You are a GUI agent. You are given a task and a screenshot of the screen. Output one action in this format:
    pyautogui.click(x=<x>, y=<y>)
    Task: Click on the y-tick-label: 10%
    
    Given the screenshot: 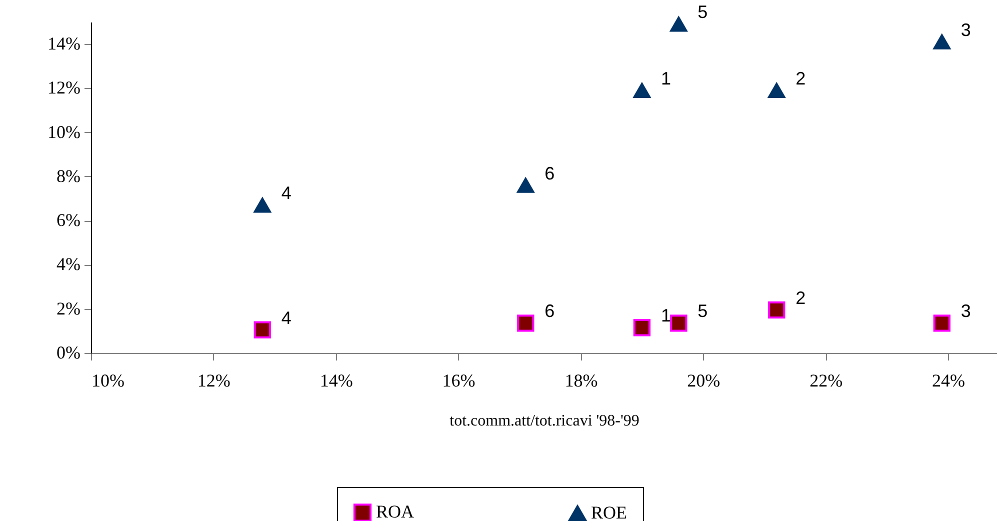 What is the action you would take?
    pyautogui.click(x=64, y=132)
    